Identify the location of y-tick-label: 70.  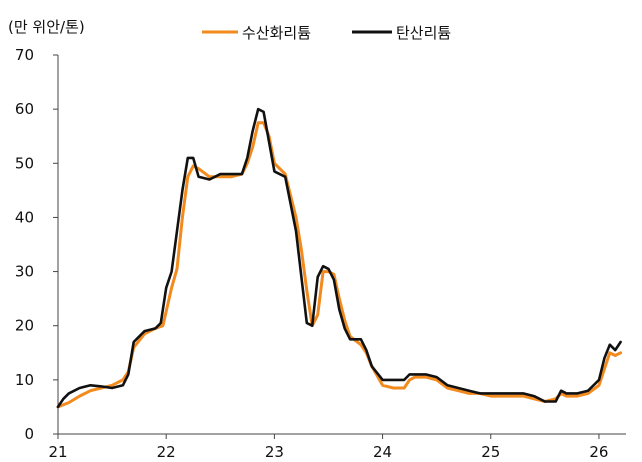
(24, 55).